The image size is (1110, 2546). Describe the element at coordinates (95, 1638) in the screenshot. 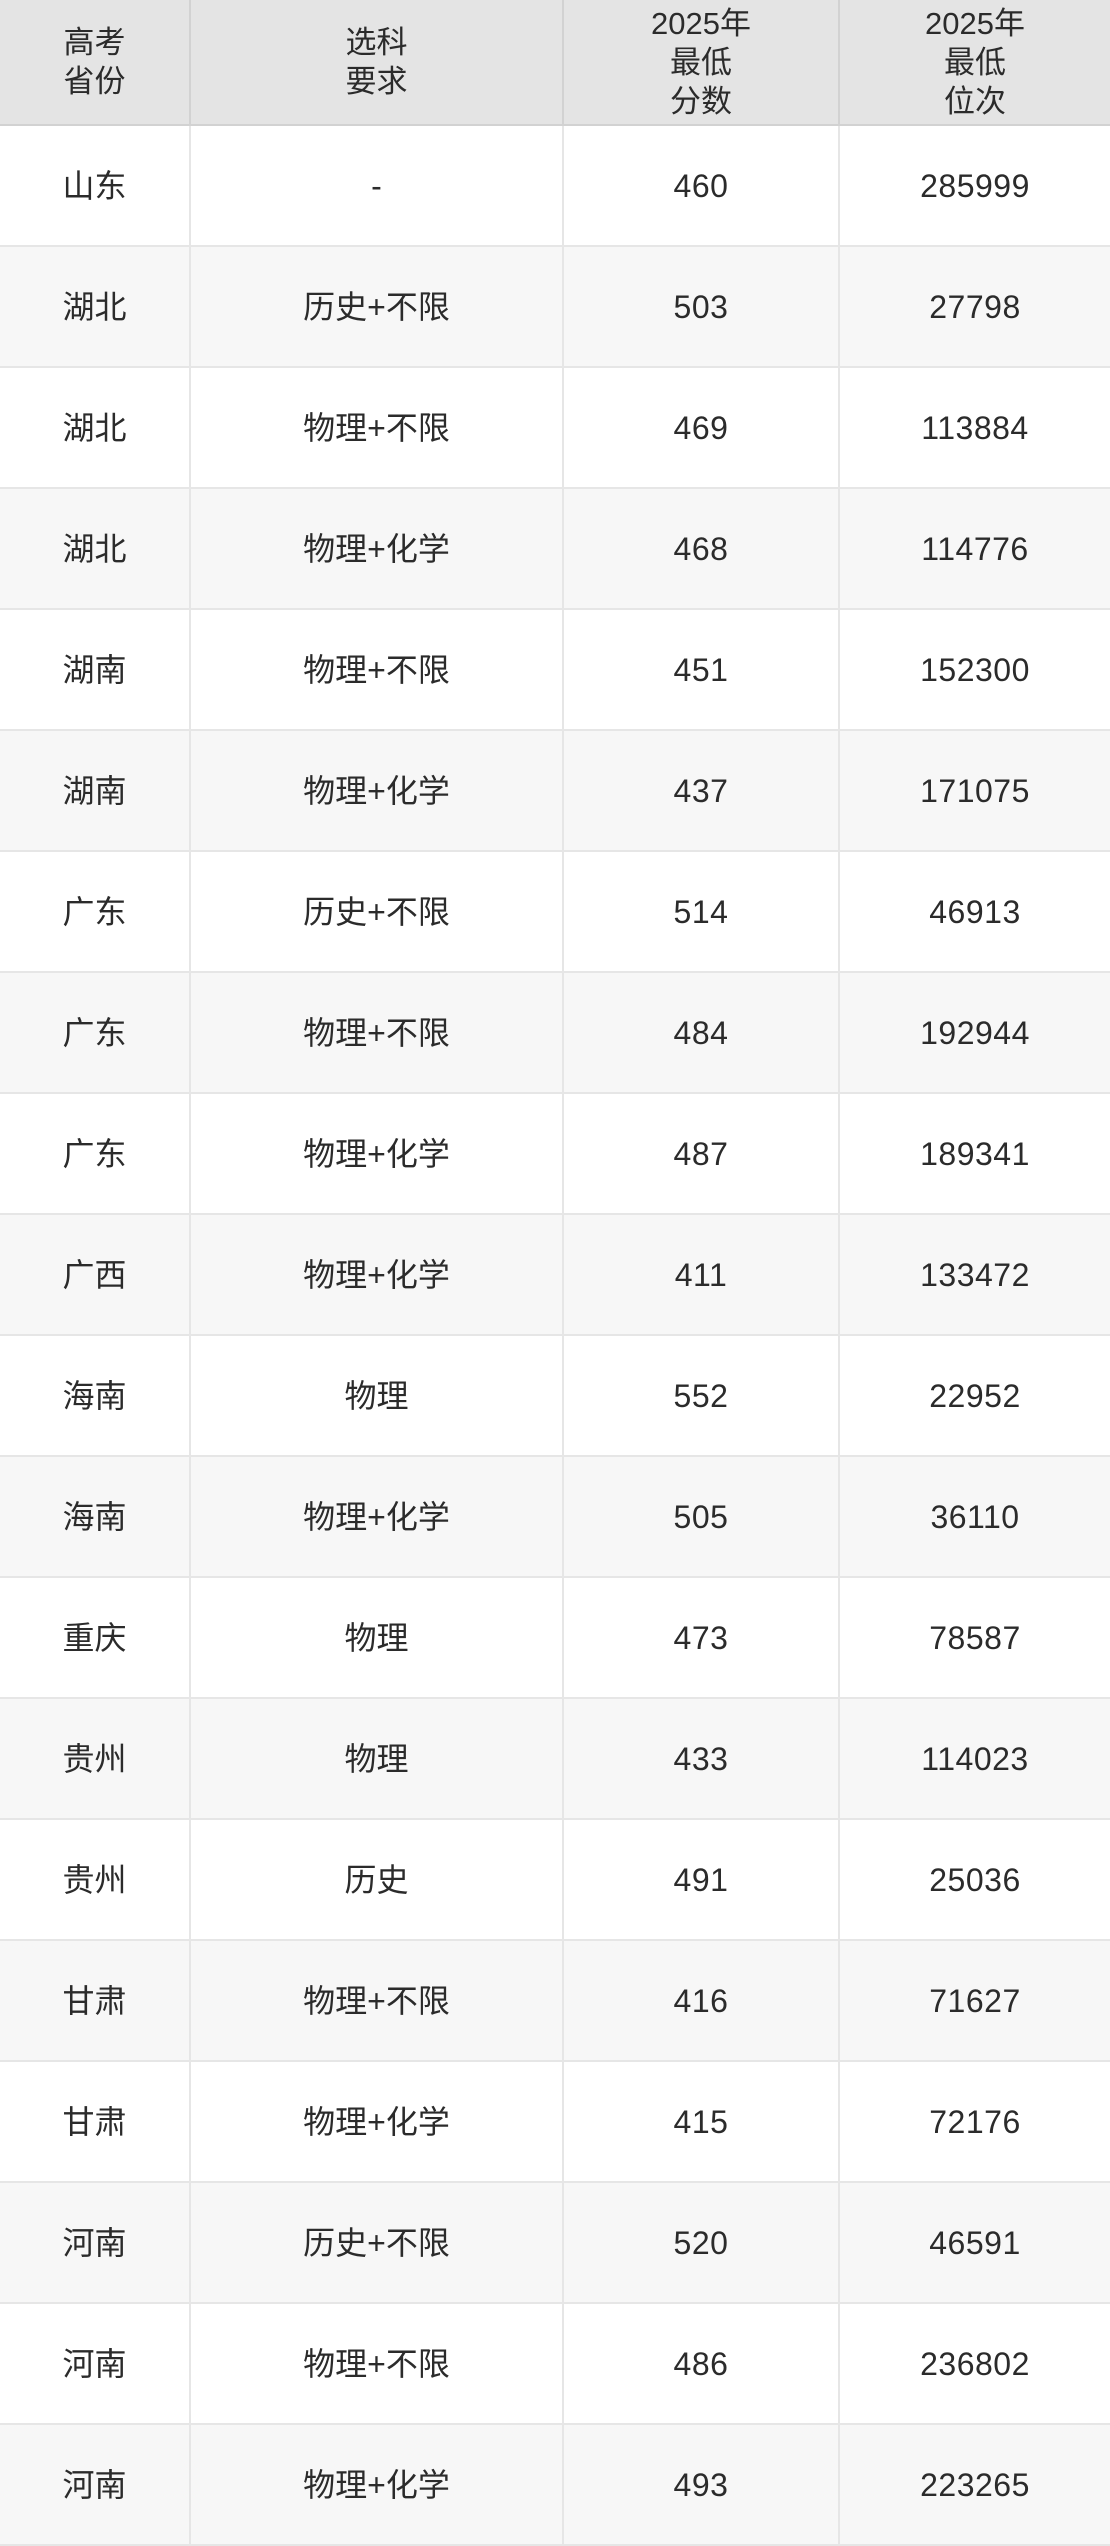

I see `cell-province: 重庆` at that location.